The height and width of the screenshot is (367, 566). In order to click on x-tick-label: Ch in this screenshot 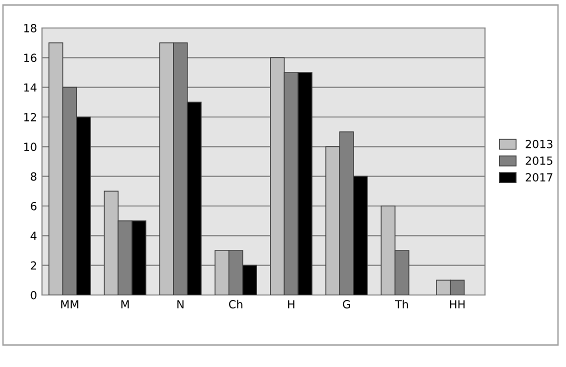, I will do `click(235, 304)`.